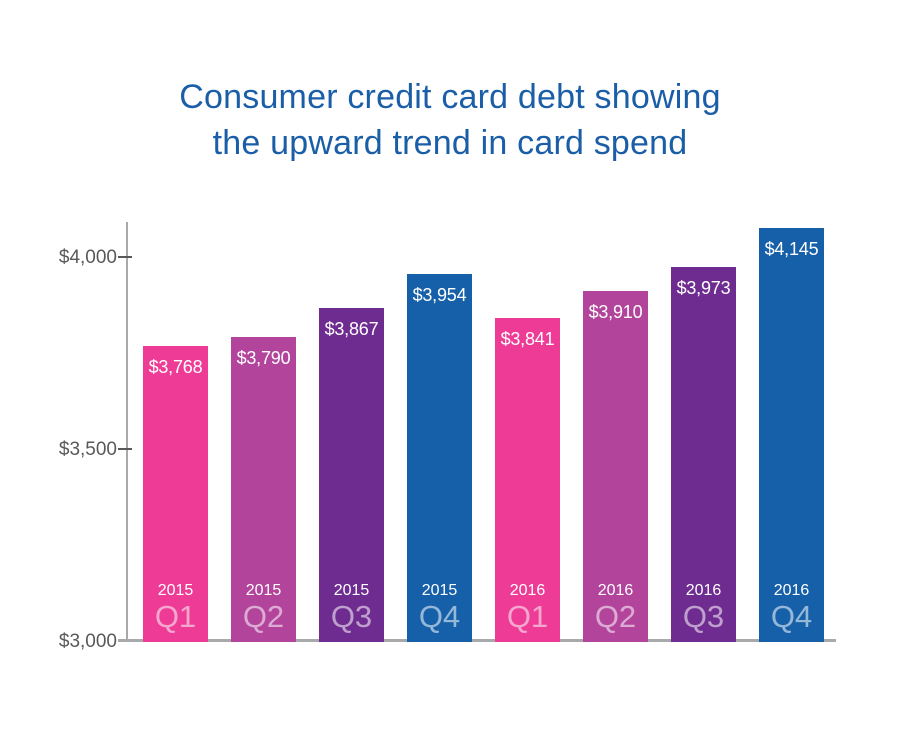 The width and height of the screenshot is (900, 730). I want to click on bar-value-label: $3,768, so click(175, 366).